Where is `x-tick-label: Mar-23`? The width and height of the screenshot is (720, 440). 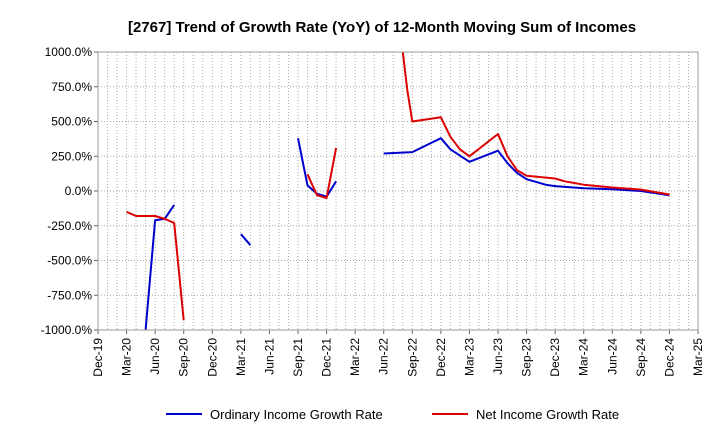 x-tick-label: Mar-23 is located at coordinates (469, 357).